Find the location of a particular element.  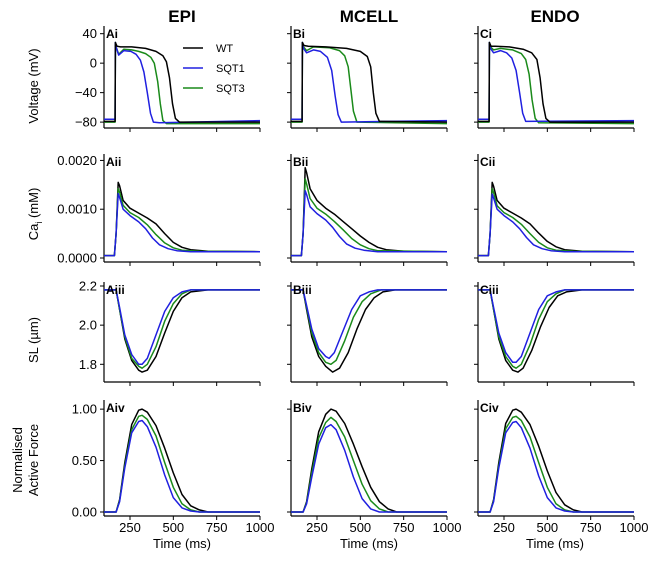

y-tick-label: 2.2 is located at coordinates (88, 286).